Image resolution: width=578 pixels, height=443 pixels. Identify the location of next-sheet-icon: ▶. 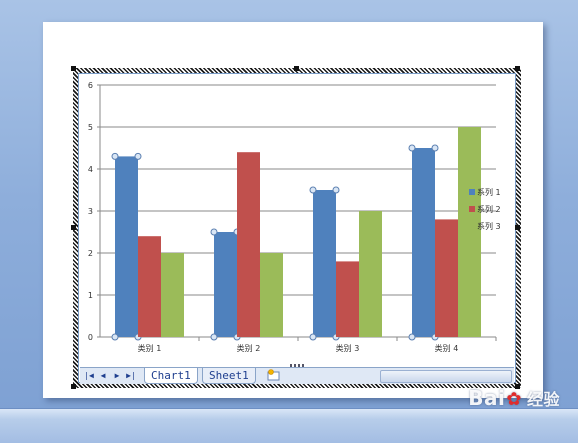
(117, 375).